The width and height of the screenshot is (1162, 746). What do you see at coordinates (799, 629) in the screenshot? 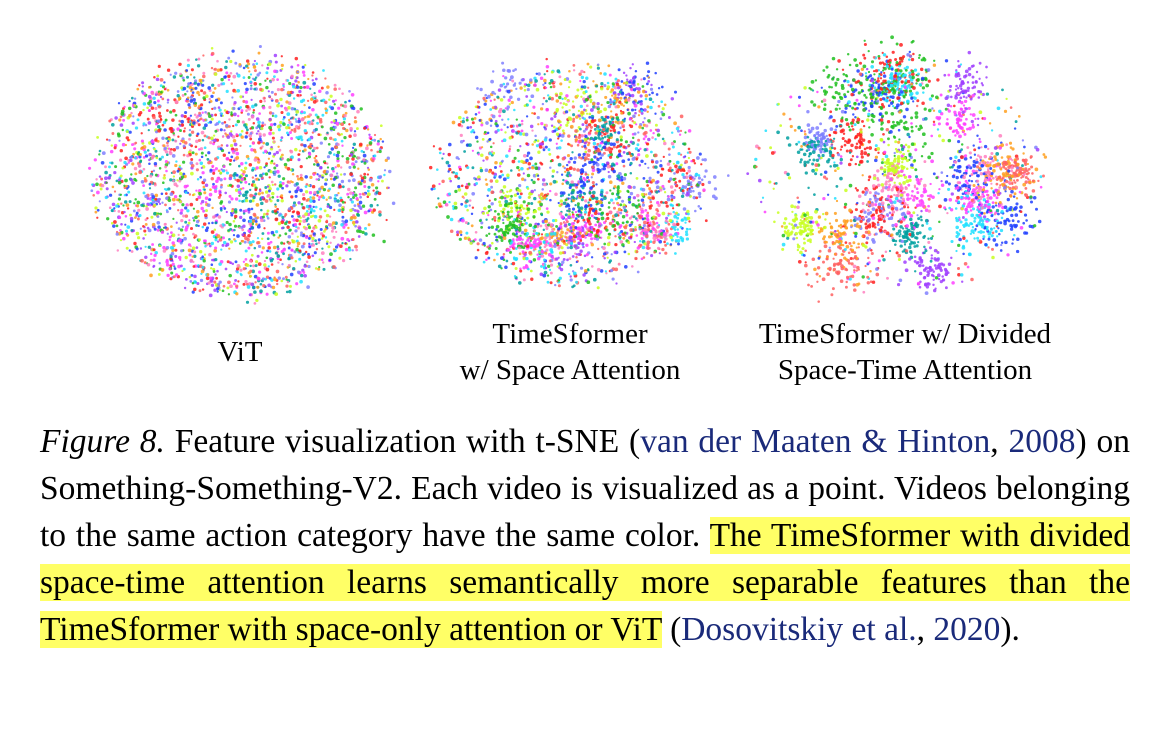
I see `citation-link: Dosovitskiy et al.` at bounding box center [799, 629].